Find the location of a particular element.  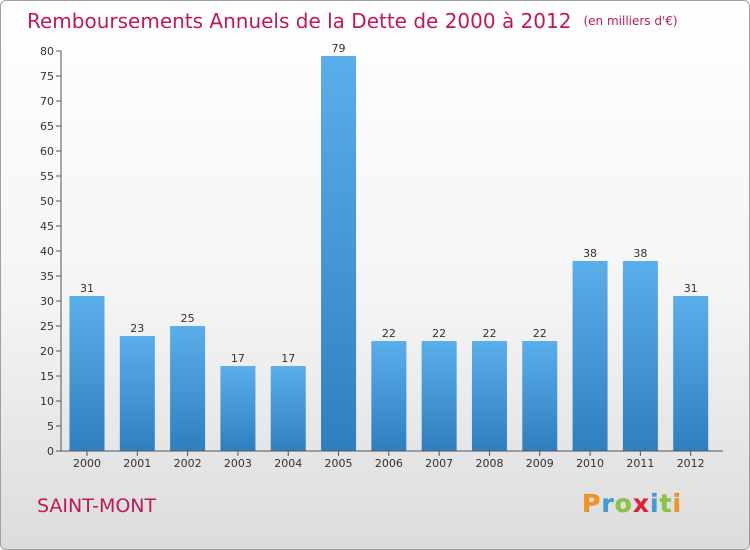

bar-2008 is located at coordinates (489, 396).